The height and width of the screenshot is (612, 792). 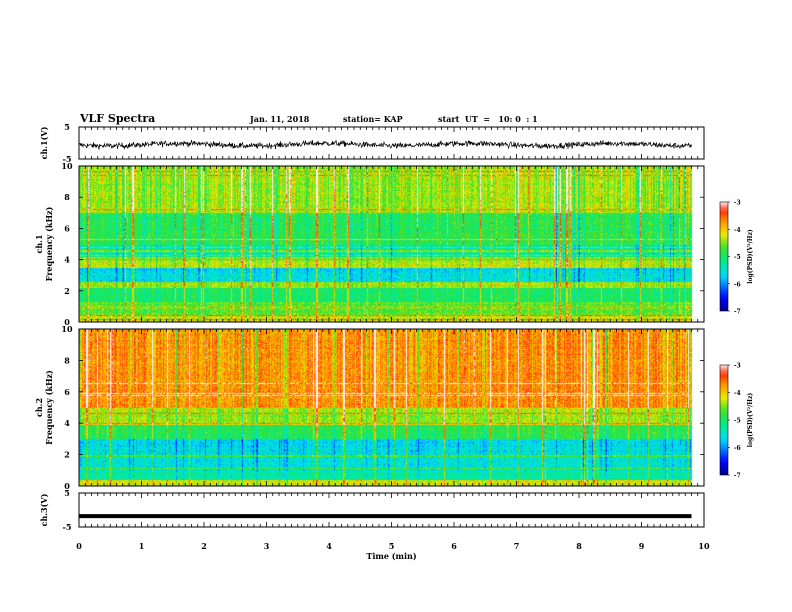 I want to click on x-tick-label: 9, so click(x=642, y=546).